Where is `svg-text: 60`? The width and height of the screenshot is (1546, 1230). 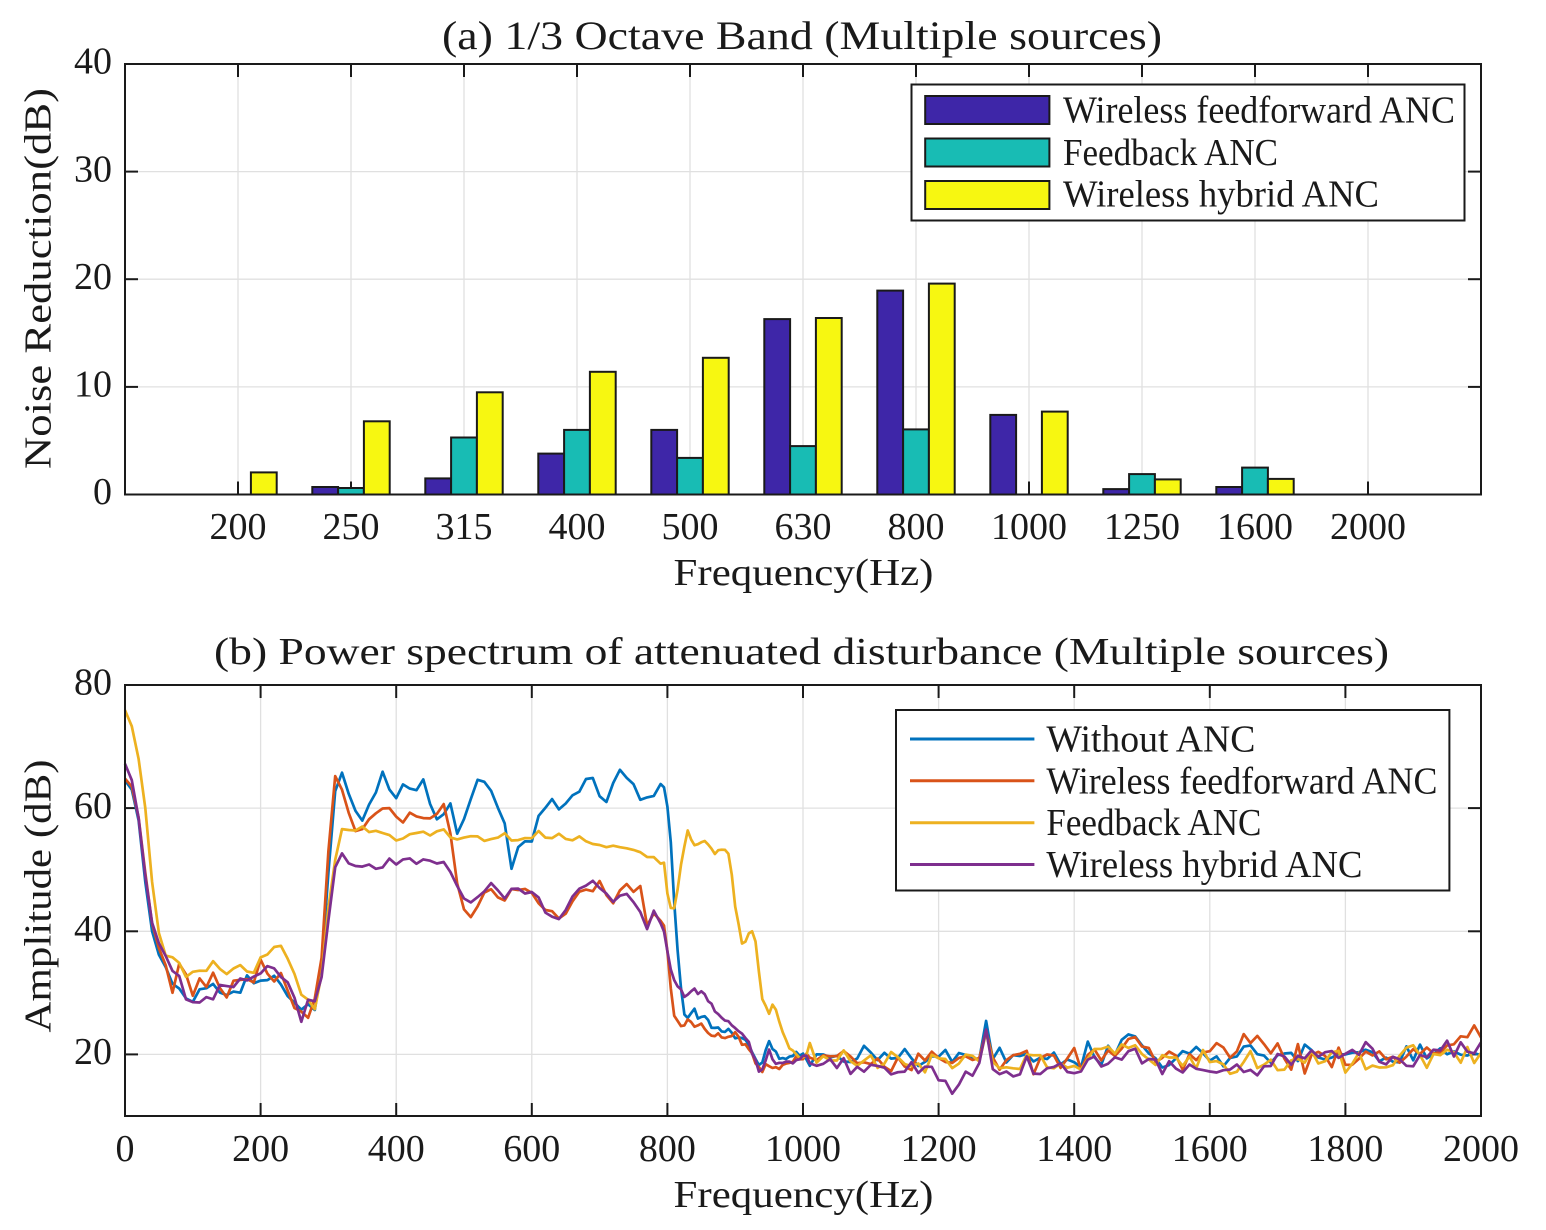
svg-text: 60 is located at coordinates (93, 806).